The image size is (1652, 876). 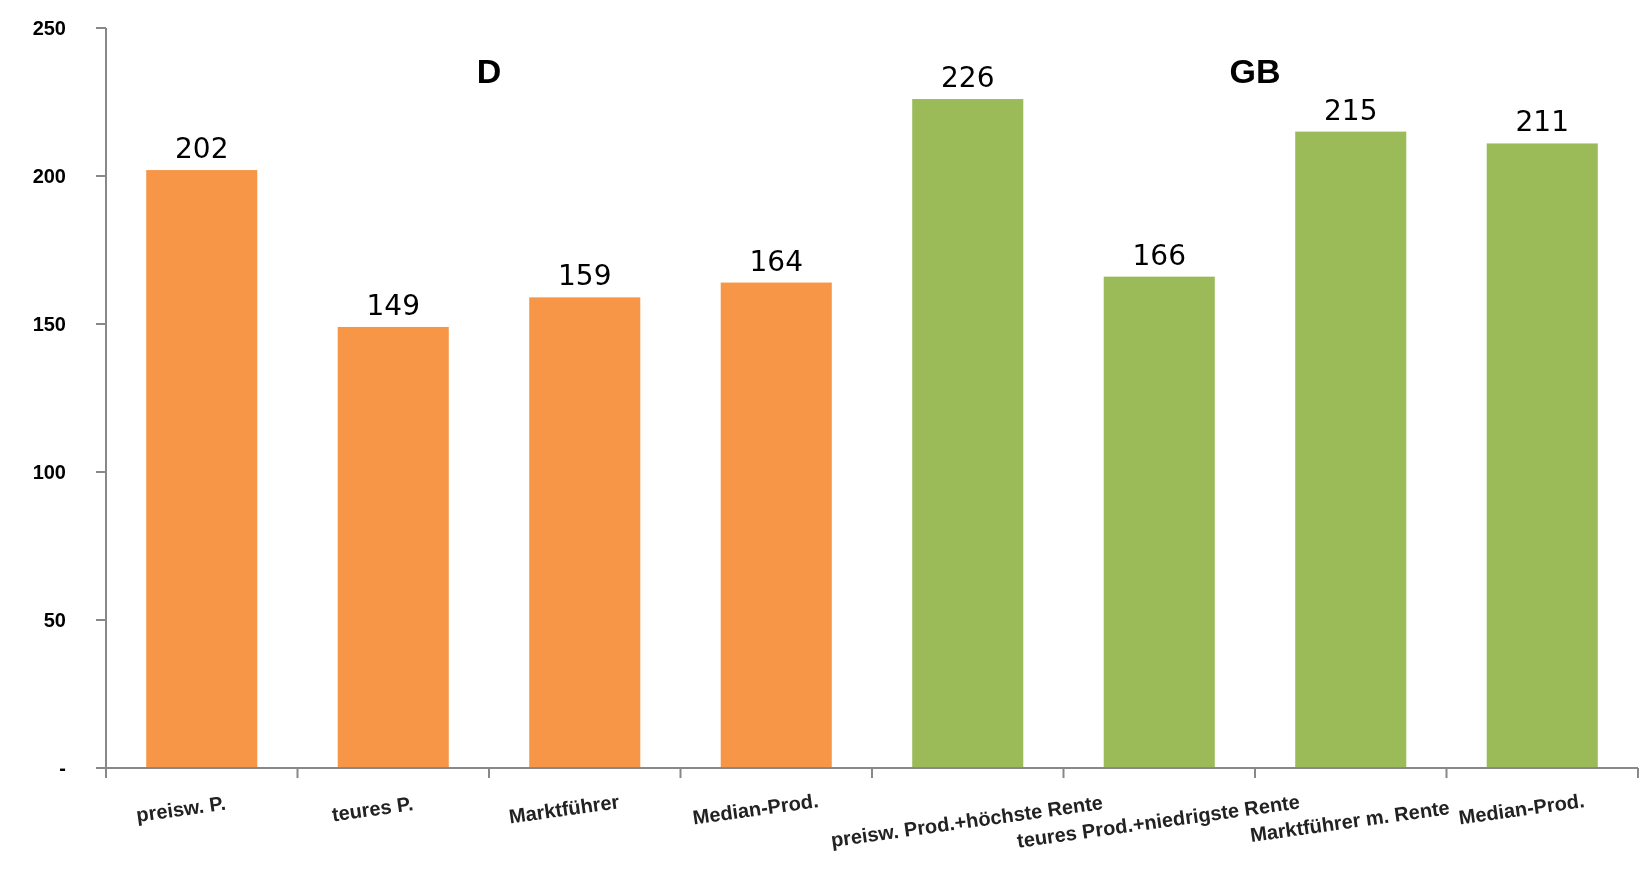 I want to click on x-tick-label: Marktführer, so click(x=564, y=809).